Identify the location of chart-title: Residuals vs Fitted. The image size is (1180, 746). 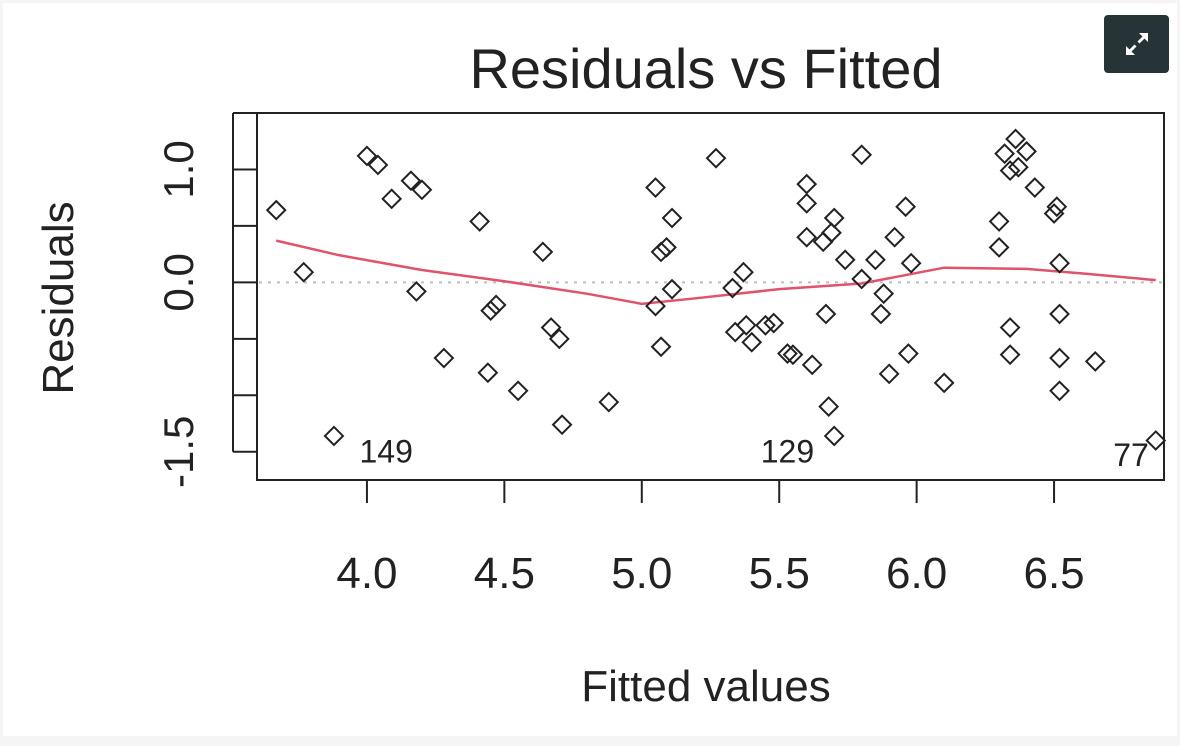
(705, 68).